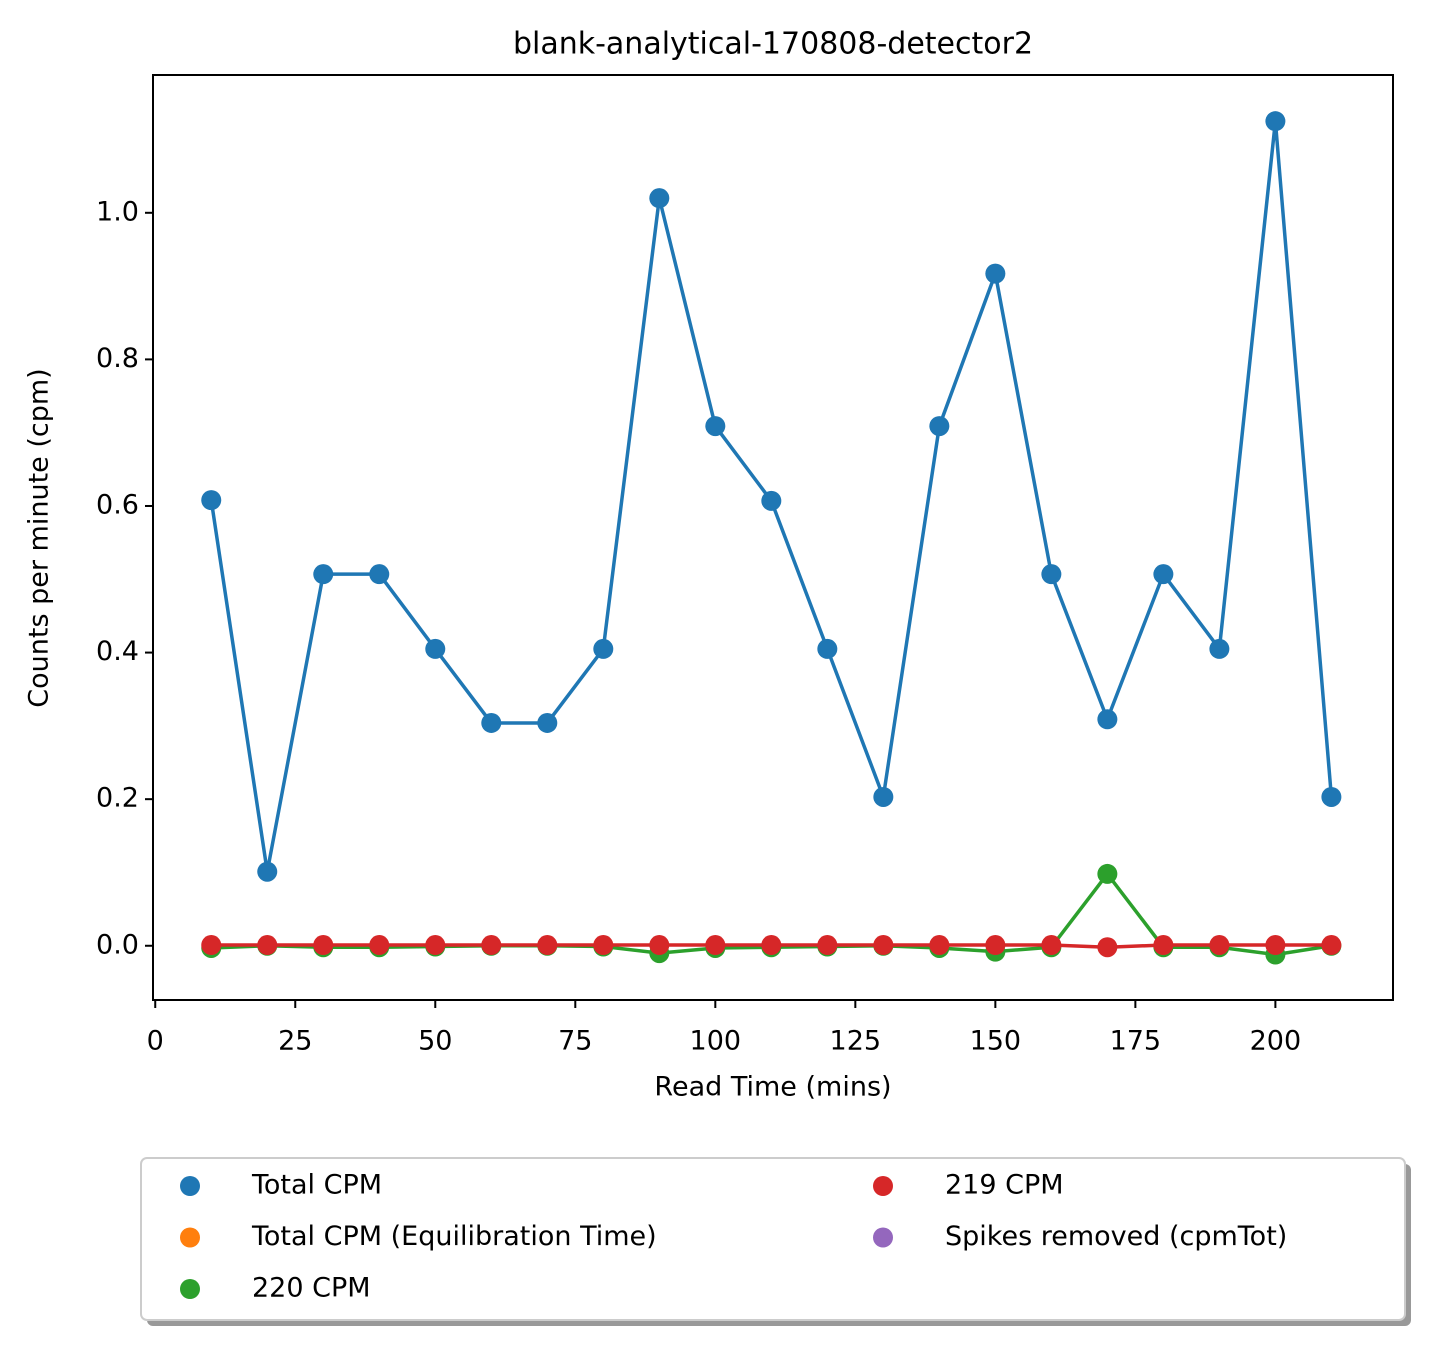  I want to click on x-tick-label: 25, so click(295, 1041).